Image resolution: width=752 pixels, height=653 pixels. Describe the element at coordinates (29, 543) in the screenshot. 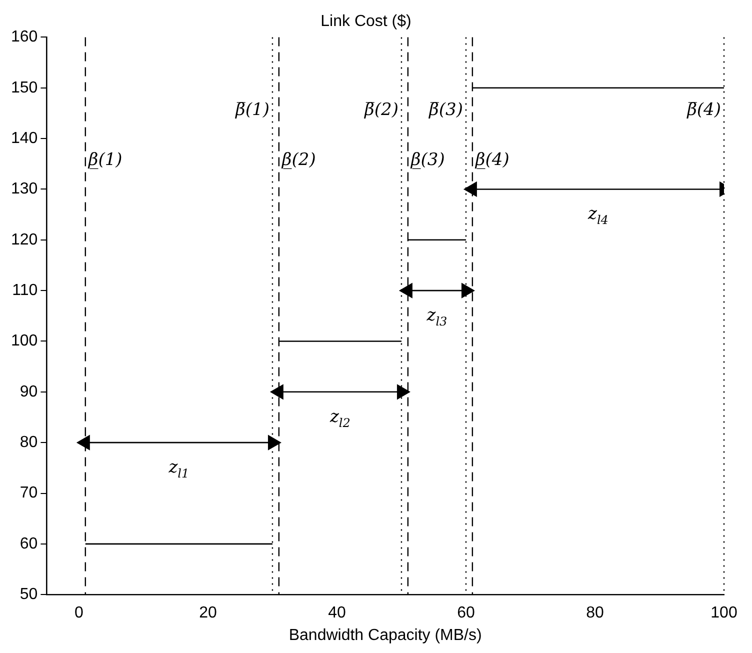

I see `y-tick-label: 60` at that location.